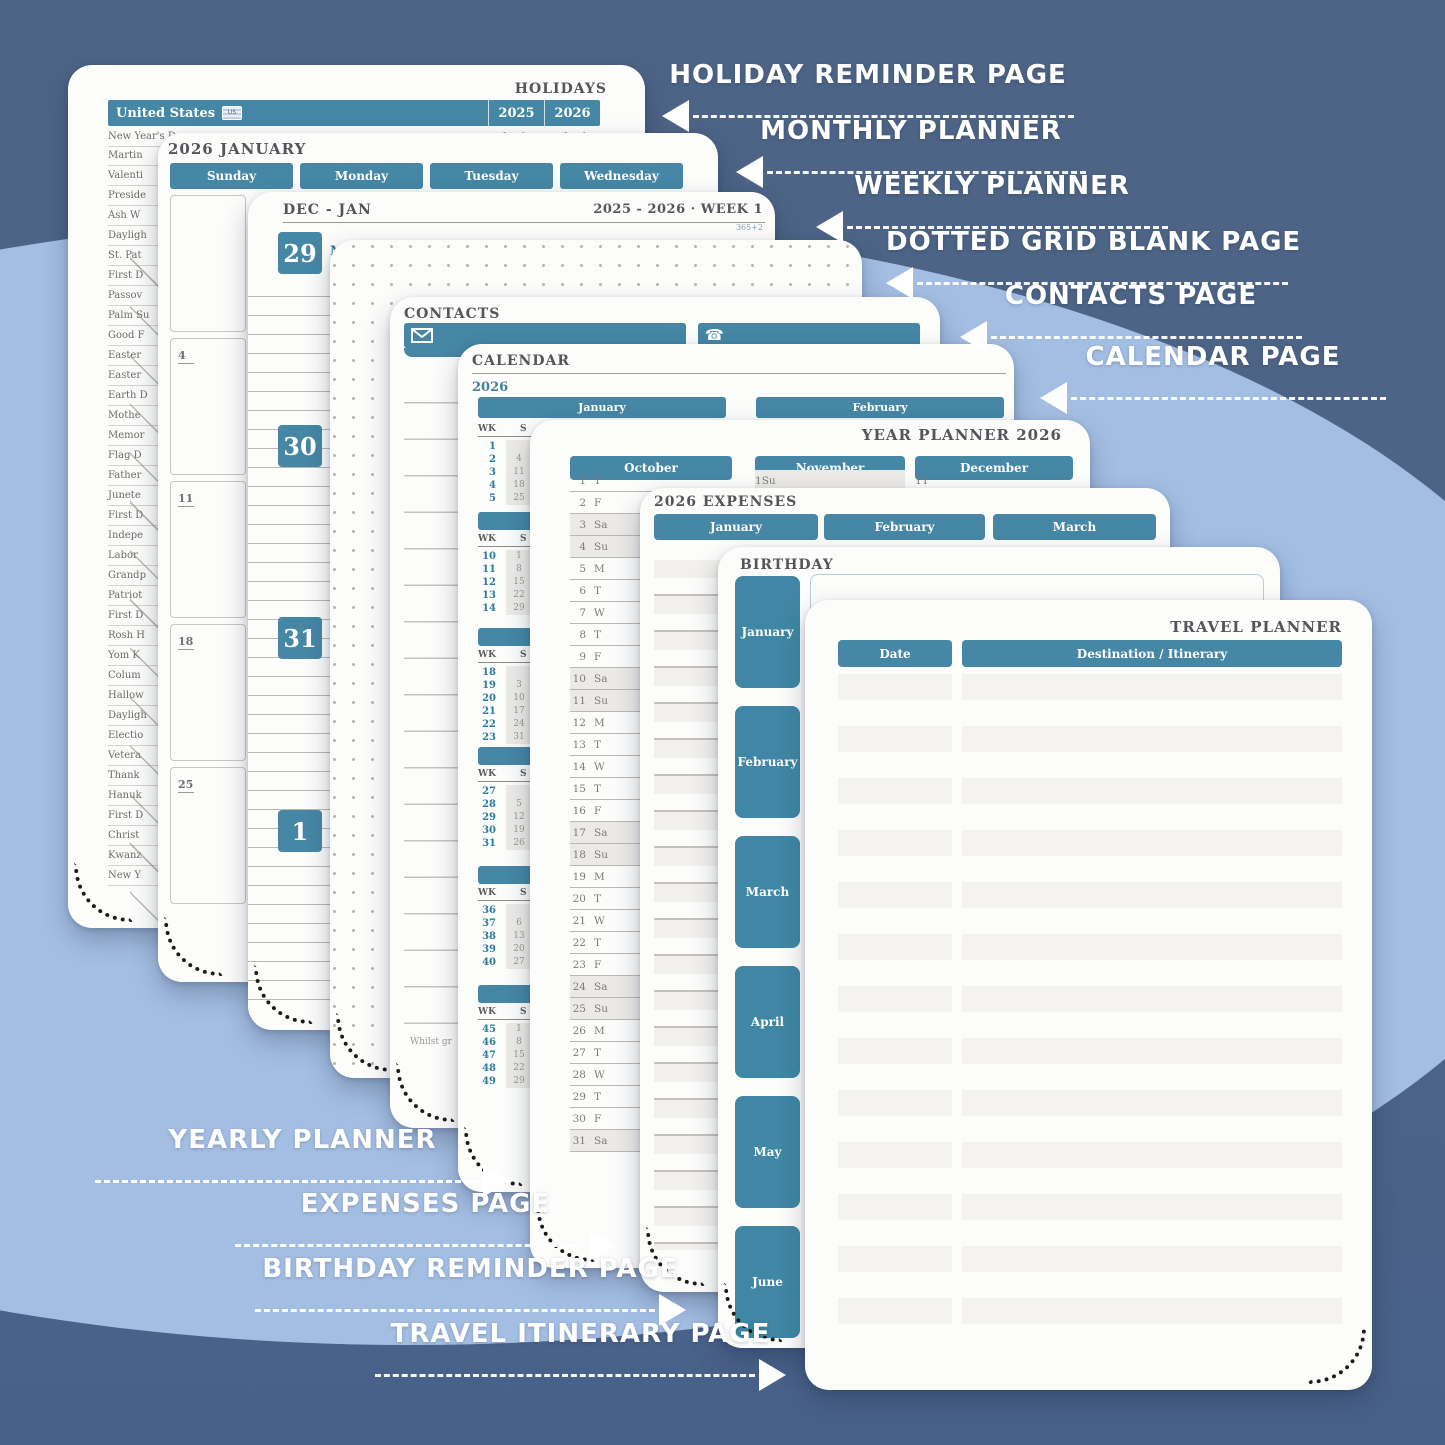 This screenshot has width=1445, height=1445. What do you see at coordinates (599, 876) in the screenshot?
I see `weekday-abbr: M` at bounding box center [599, 876].